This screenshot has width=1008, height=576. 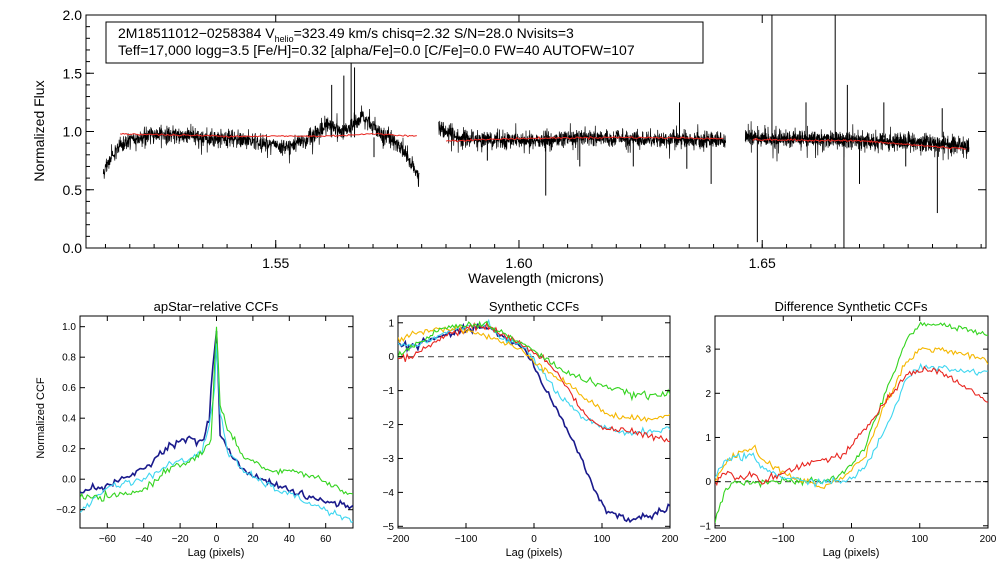 I want to click on spectrum-x-tick-label: 1.65, so click(x=762, y=263).